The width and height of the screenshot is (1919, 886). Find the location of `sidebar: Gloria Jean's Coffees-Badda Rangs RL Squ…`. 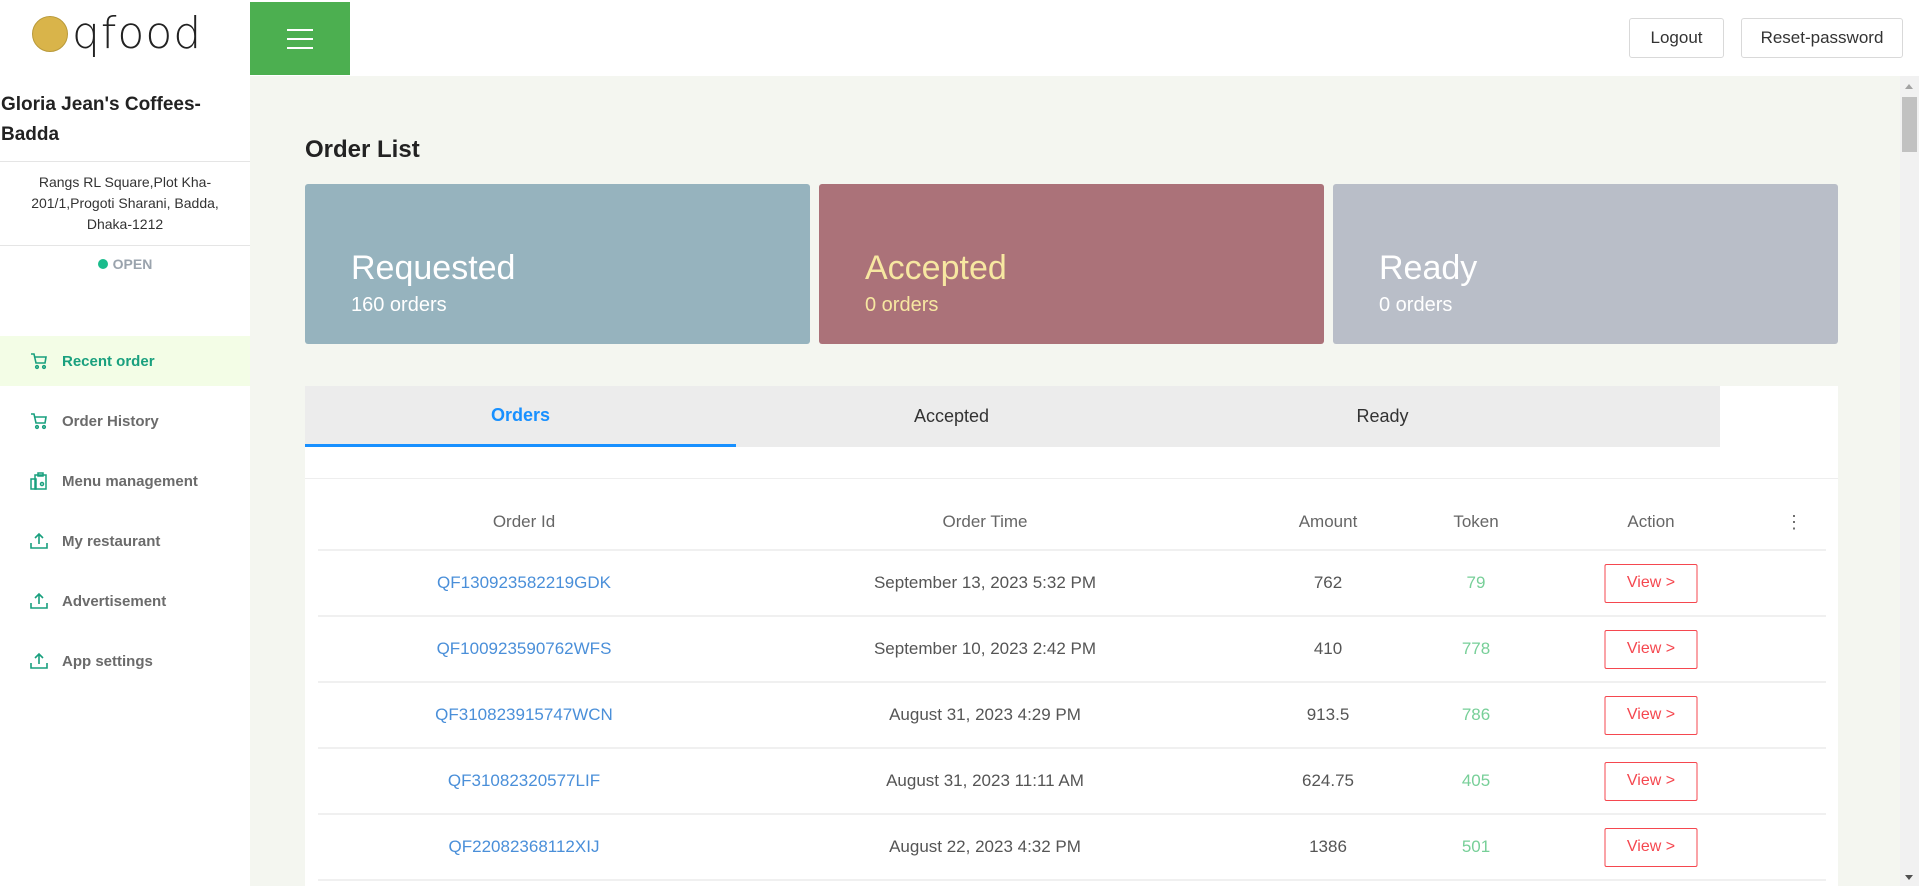

sidebar: Gloria Jean's Coffees-Badda Rangs RL Squ… is located at coordinates (125, 481).